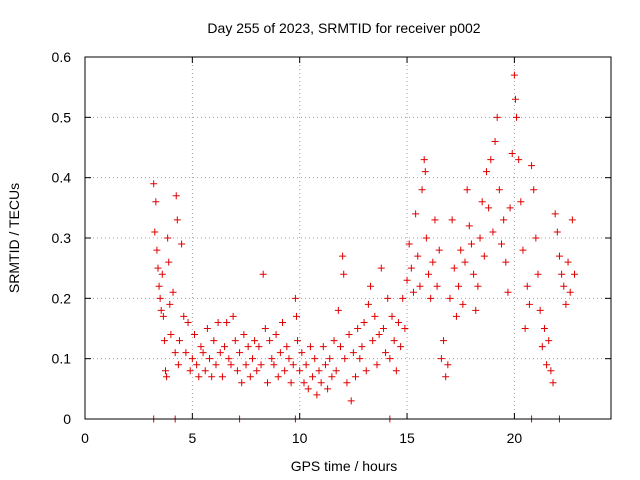 The height and width of the screenshot is (480, 640). I want to click on y-tick-label: 0.3, so click(62, 238).